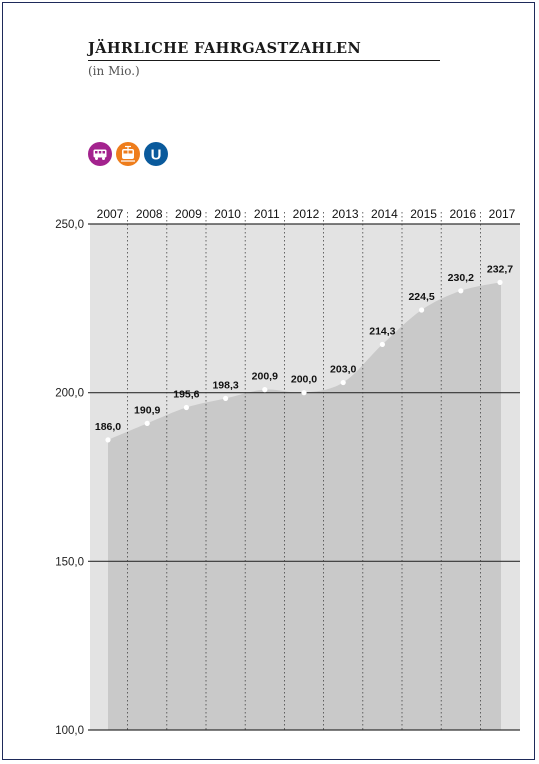  What do you see at coordinates (306, 214) in the screenshot?
I see `x-tick-label: 2012` at bounding box center [306, 214].